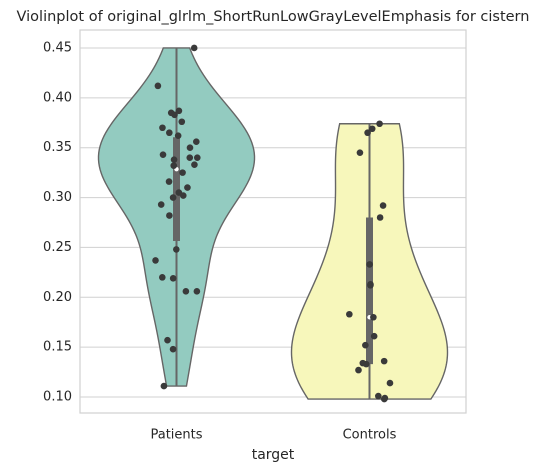 The height and width of the screenshot is (473, 546). Describe the element at coordinates (57, 247) in the screenshot. I see `y-tick-label: 0.25` at that location.